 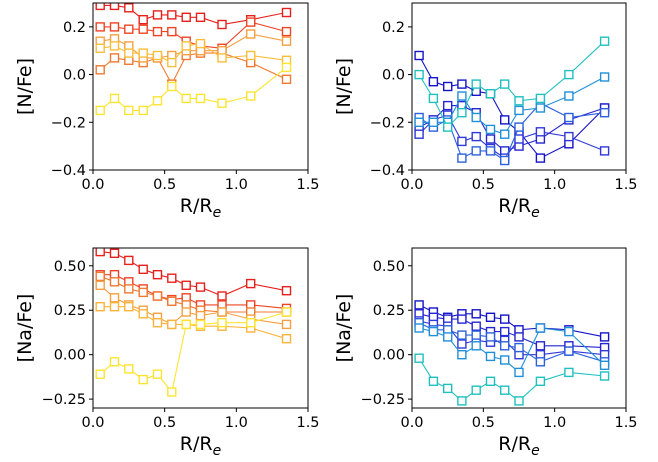 I want to click on y-tick-label: −0.2, so click(x=68, y=123).